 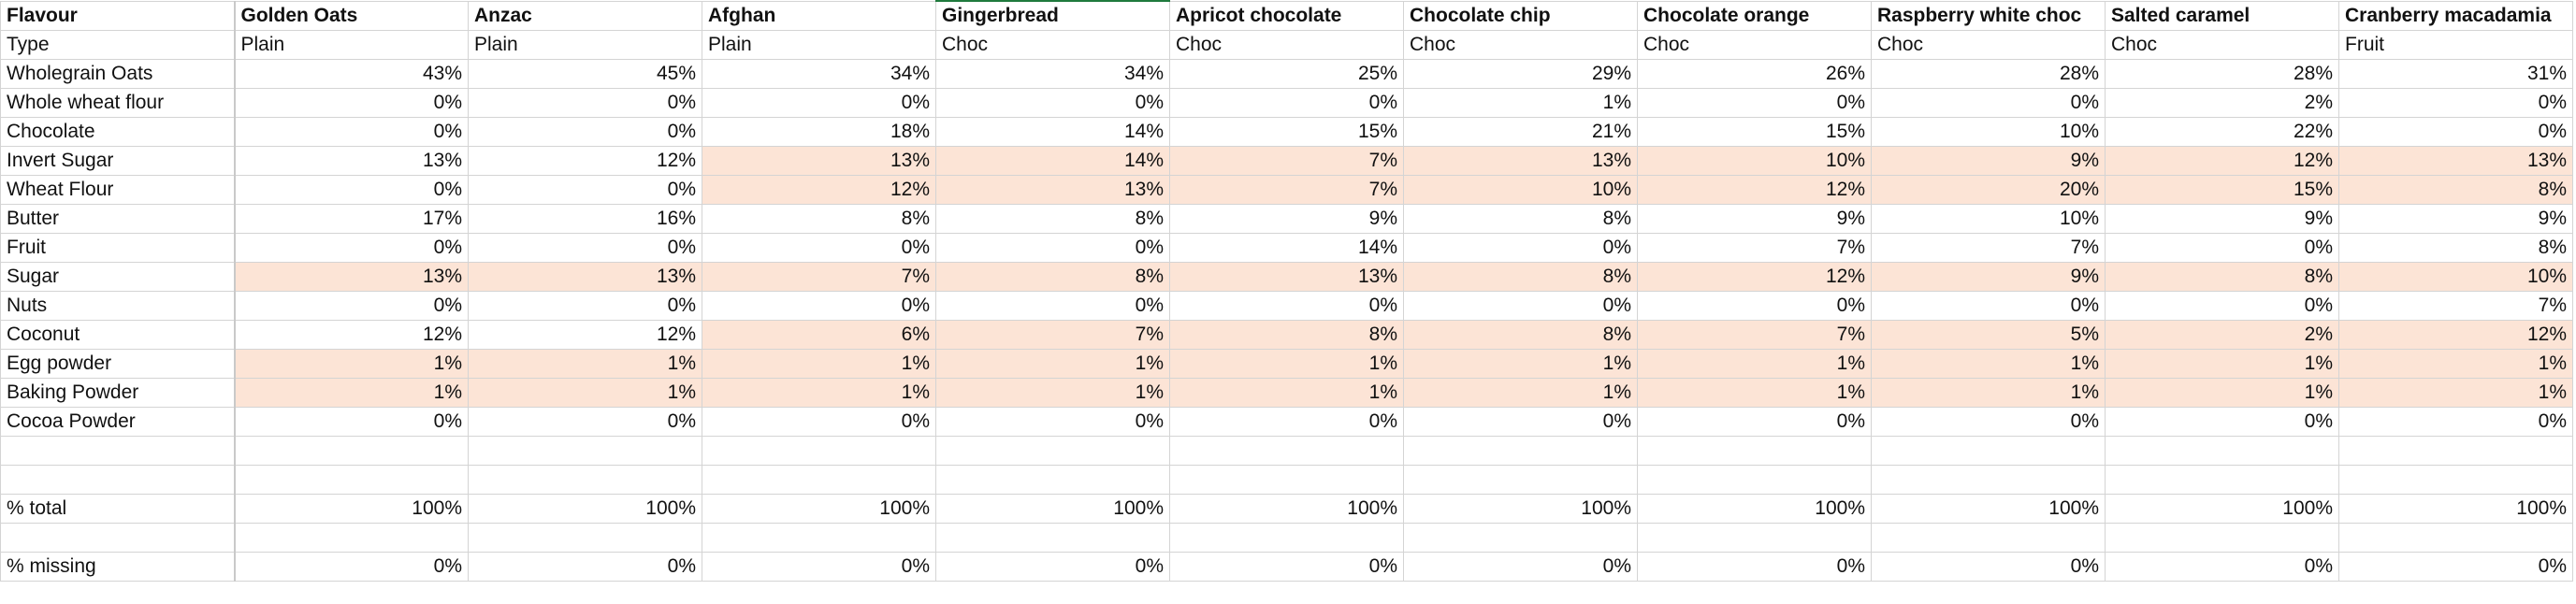 What do you see at coordinates (819, 73) in the screenshot?
I see `table-cell: 34%` at bounding box center [819, 73].